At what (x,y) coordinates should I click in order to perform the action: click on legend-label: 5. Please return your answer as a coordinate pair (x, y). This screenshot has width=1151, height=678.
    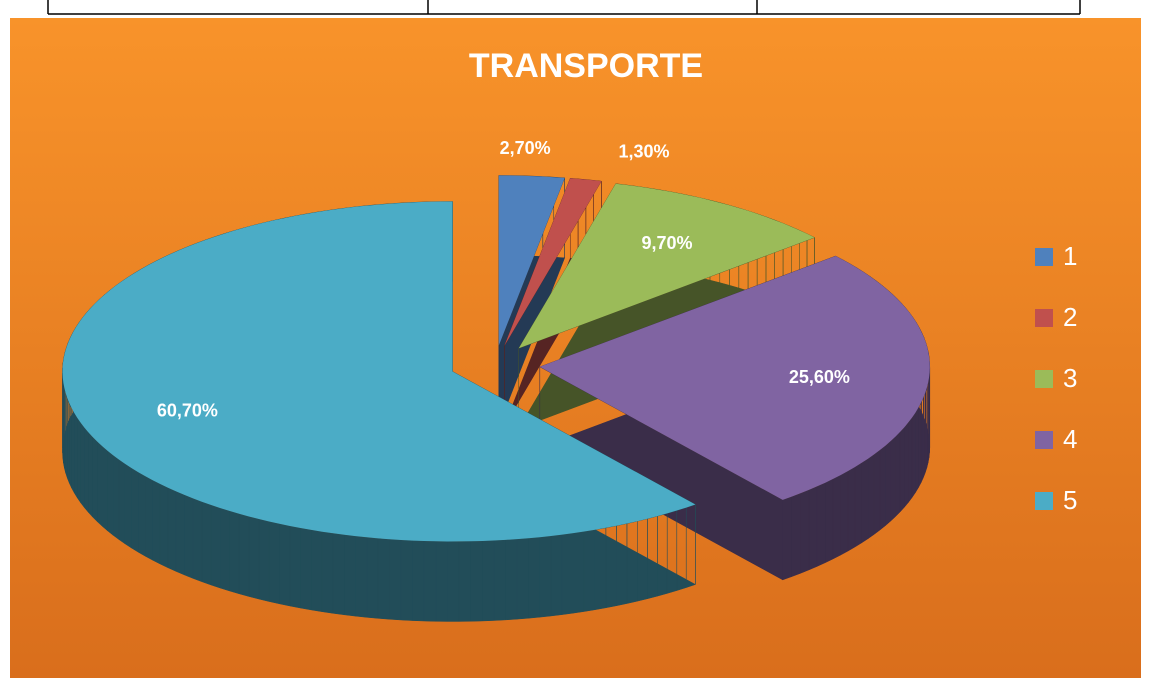
    Looking at the image, I should click on (1070, 500).